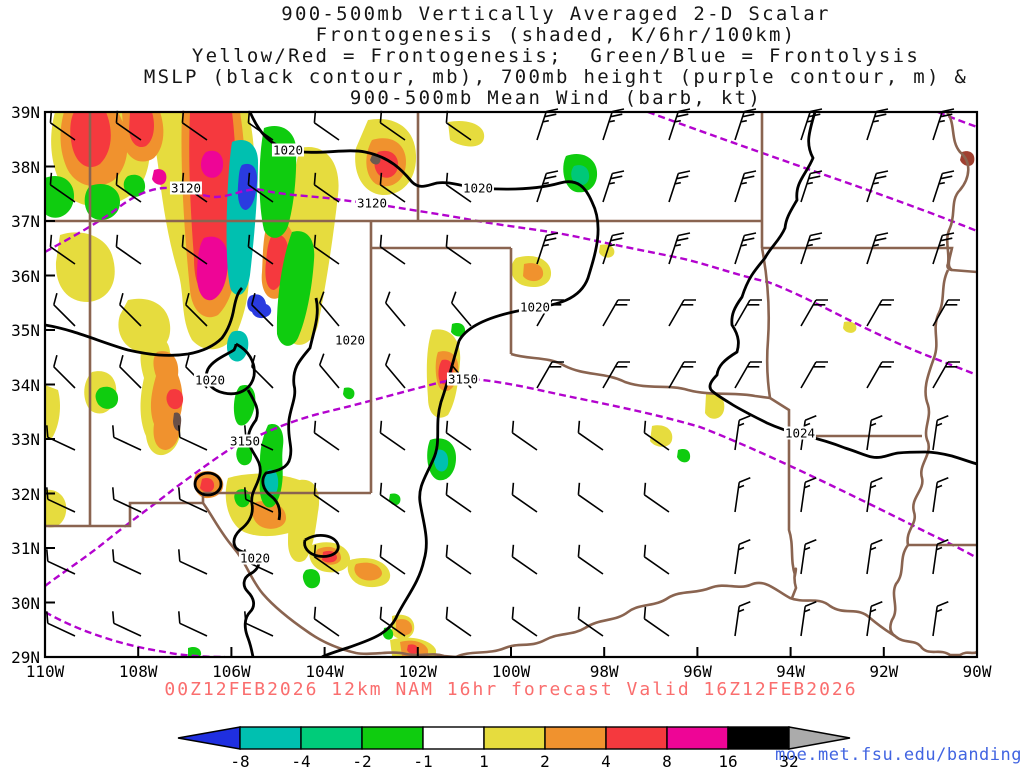 The height and width of the screenshot is (768, 1024). What do you see at coordinates (604, 671) in the screenshot?
I see `lon-axis-label: 98W` at bounding box center [604, 671].